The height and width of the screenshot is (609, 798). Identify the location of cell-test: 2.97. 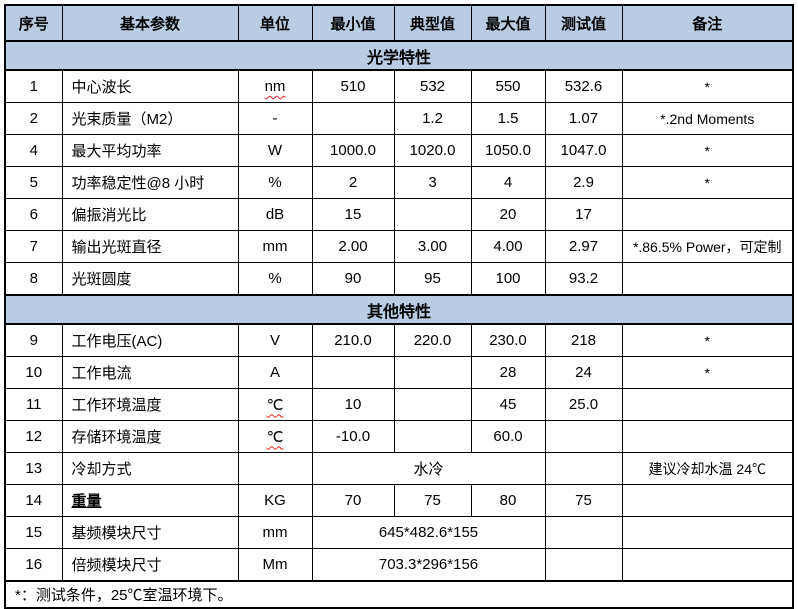
(583, 246).